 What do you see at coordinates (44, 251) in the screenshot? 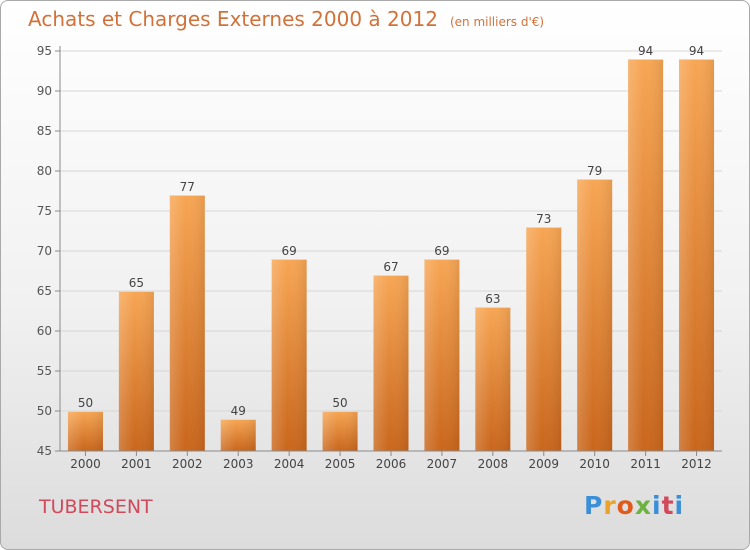
I see `y-tick-label: 70` at bounding box center [44, 251].